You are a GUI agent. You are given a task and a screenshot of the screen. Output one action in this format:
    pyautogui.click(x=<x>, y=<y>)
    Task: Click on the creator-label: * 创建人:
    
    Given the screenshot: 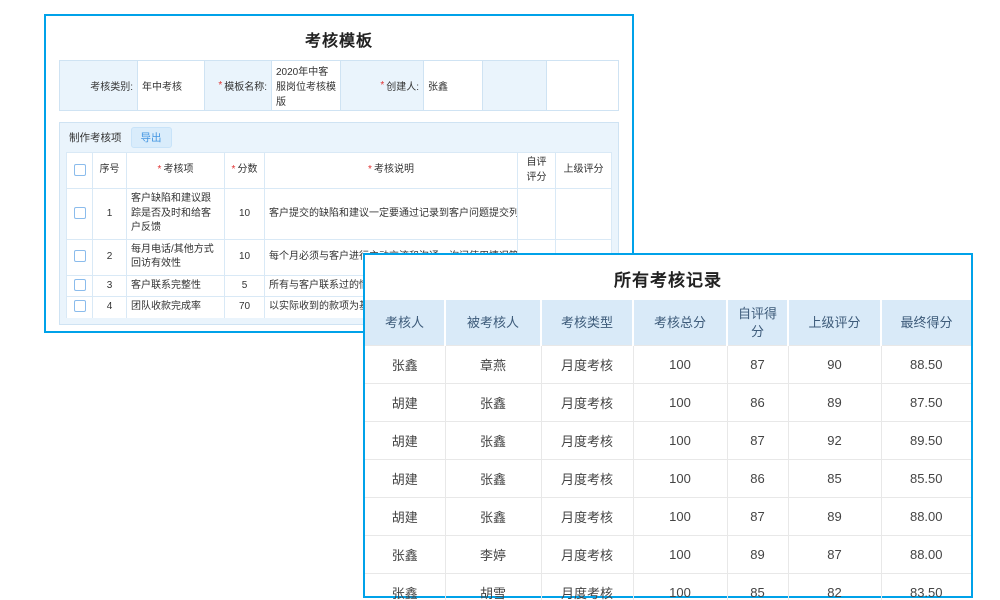 What is the action you would take?
    pyautogui.click(x=382, y=85)
    